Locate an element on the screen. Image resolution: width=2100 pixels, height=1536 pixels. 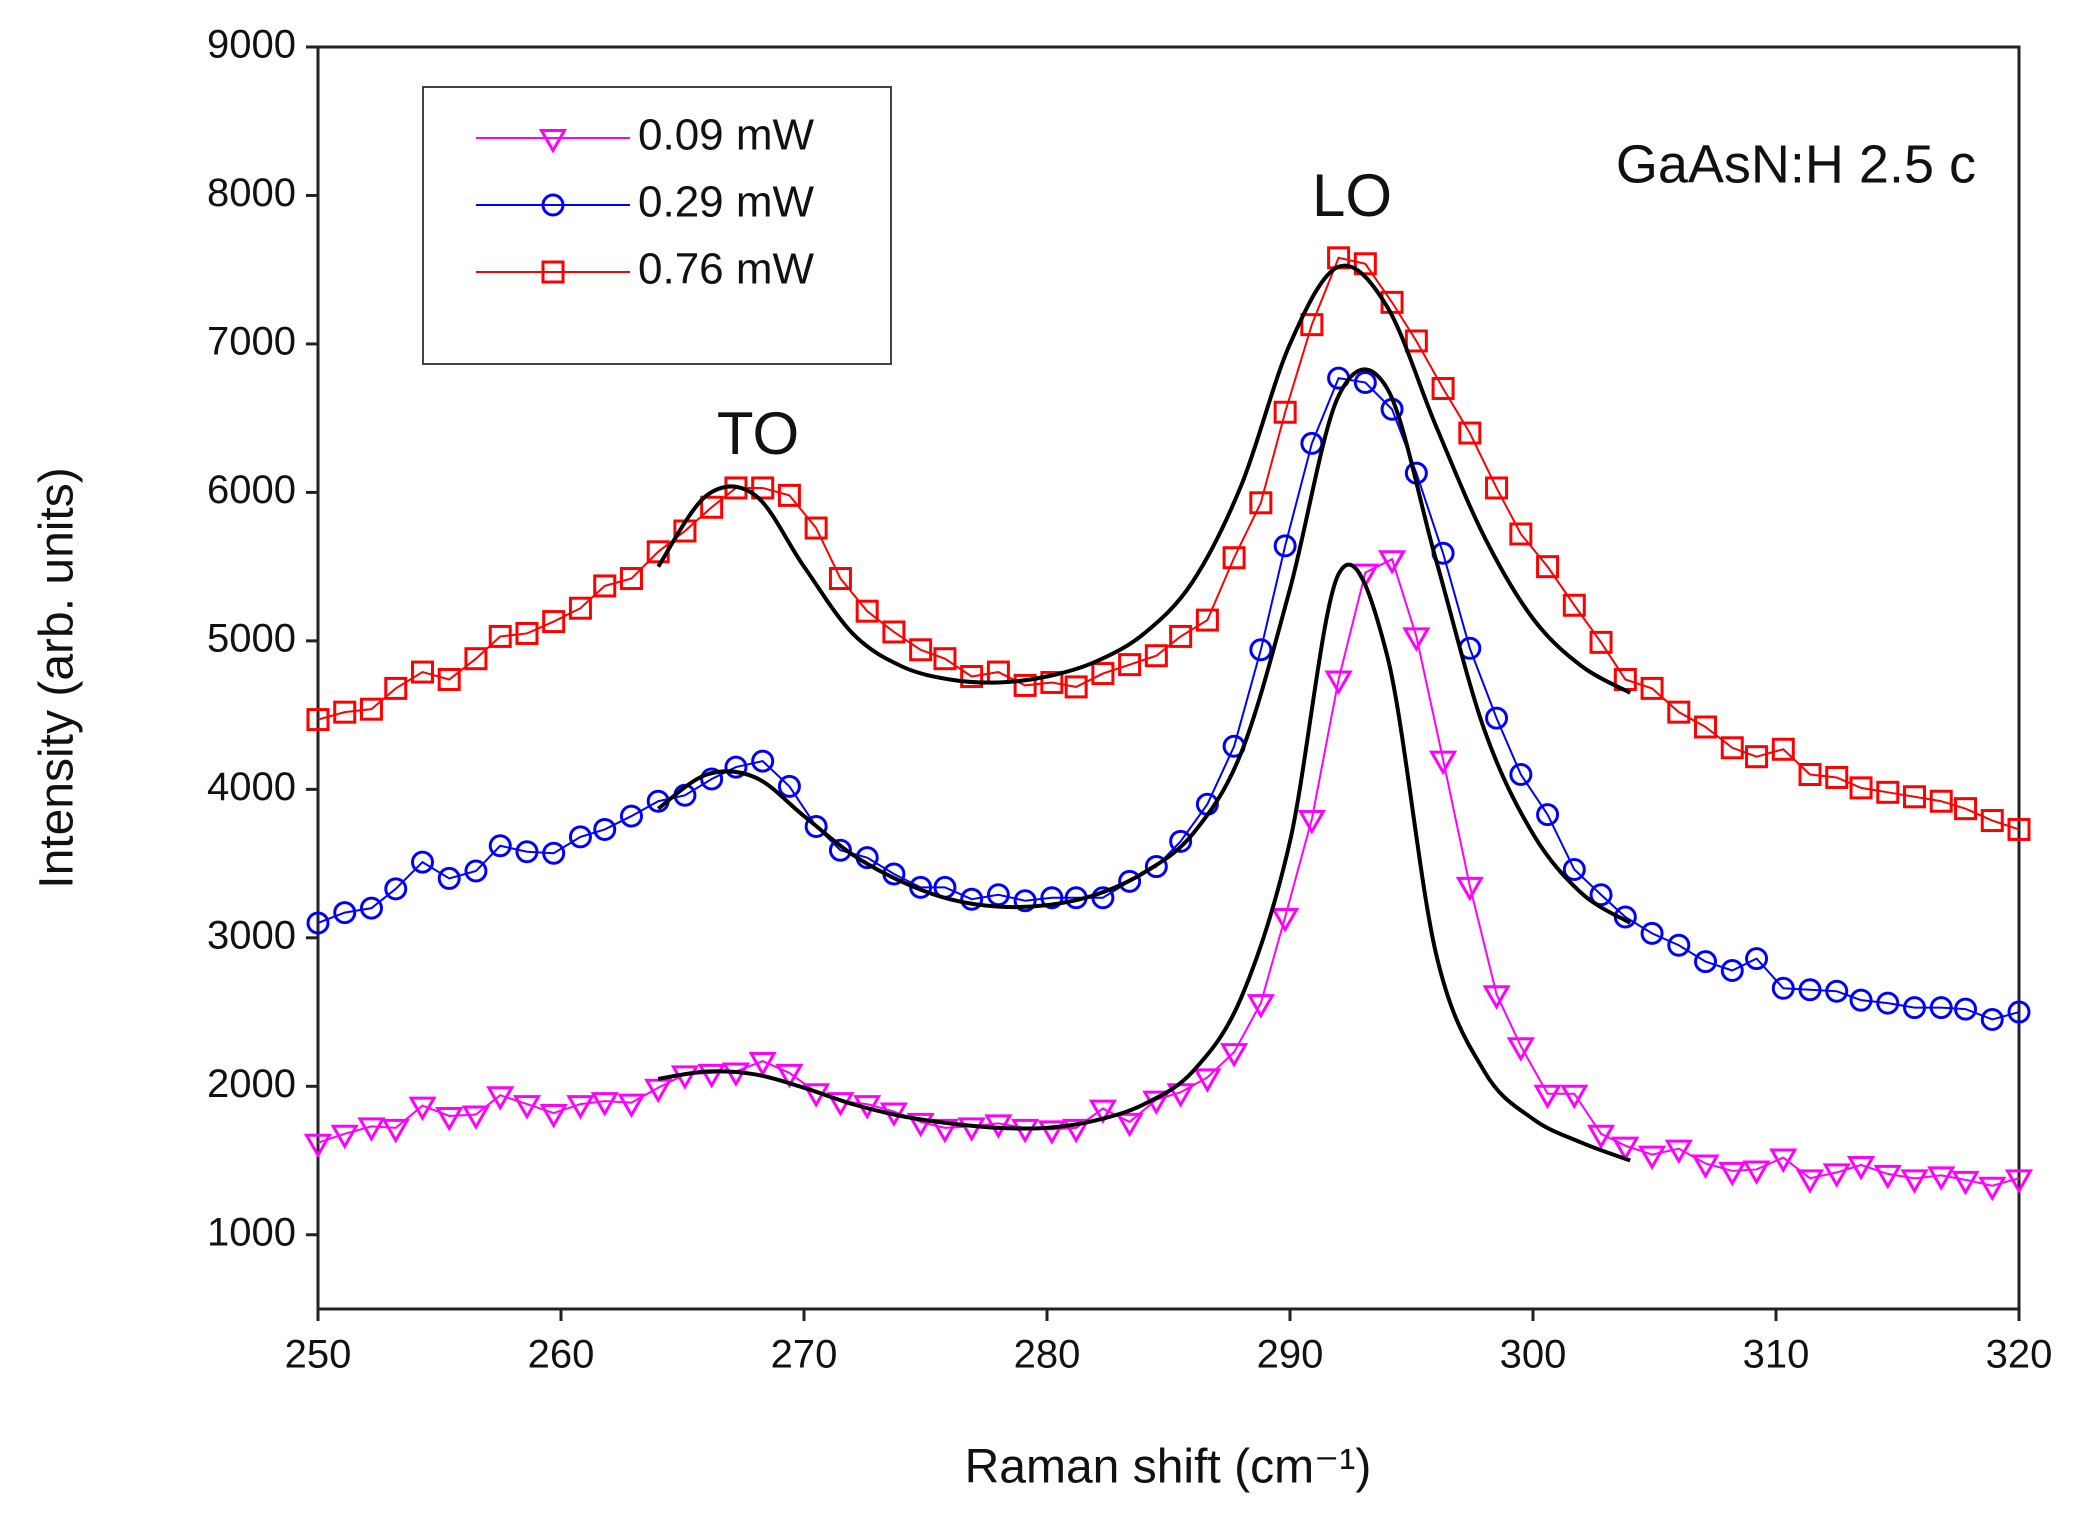
y-tick-label: 3000 is located at coordinates (251, 935).